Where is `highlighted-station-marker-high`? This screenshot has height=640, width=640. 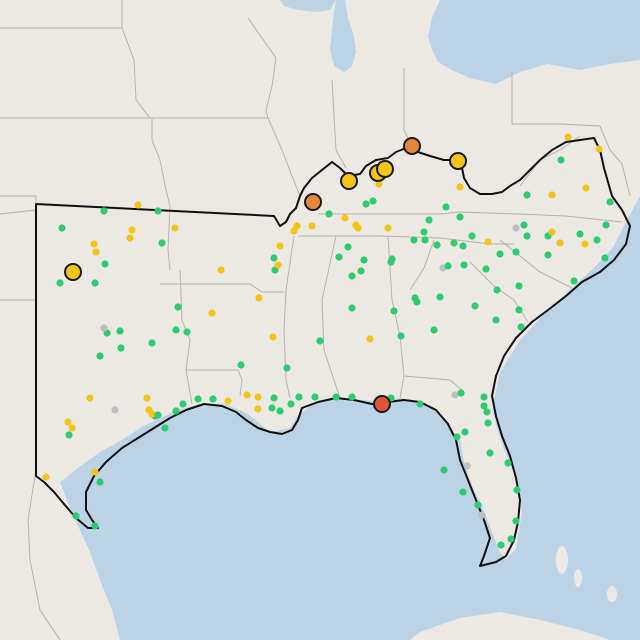
highlighted-station-marker-high is located at coordinates (382, 404).